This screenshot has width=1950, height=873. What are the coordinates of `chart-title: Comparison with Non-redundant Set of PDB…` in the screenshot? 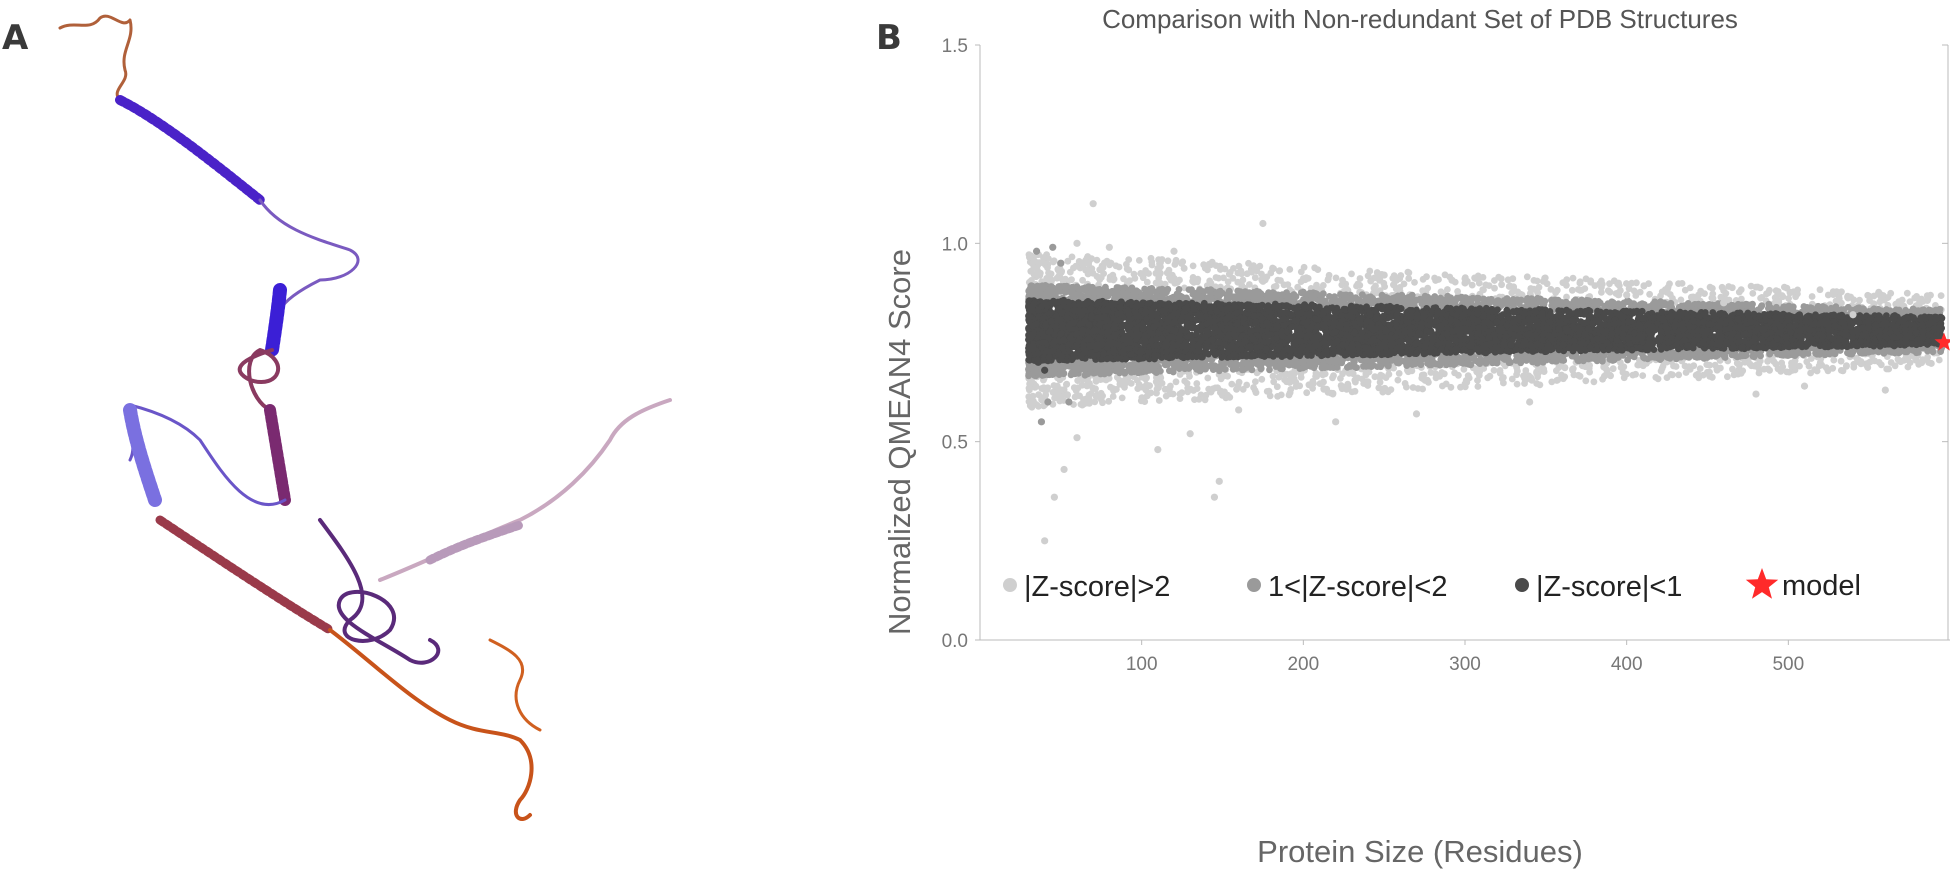 It's located at (1420, 19).